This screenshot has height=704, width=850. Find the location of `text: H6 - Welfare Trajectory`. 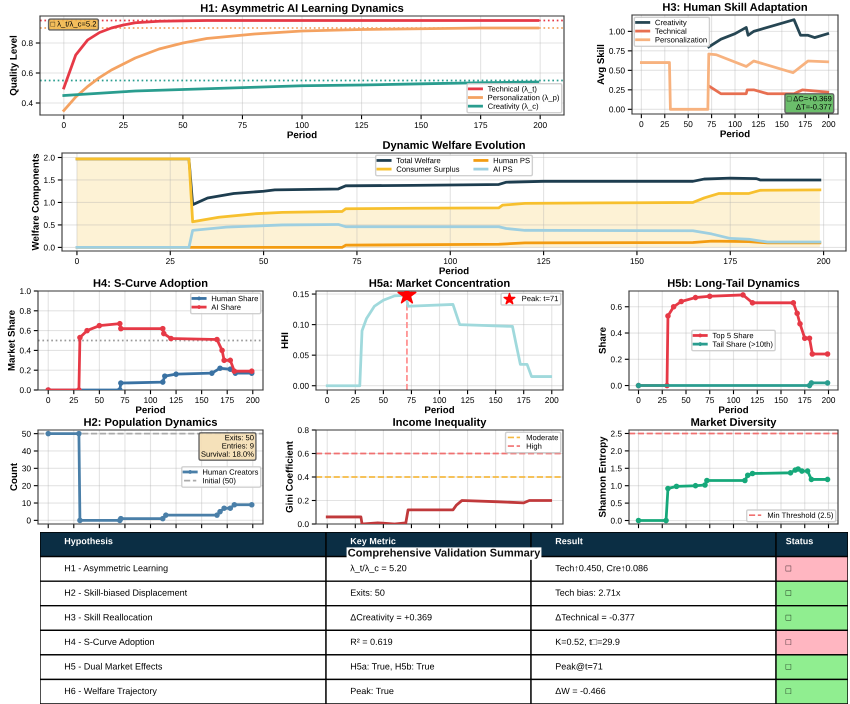

text: H6 - Welfare Trajectory is located at coordinates (110, 692).